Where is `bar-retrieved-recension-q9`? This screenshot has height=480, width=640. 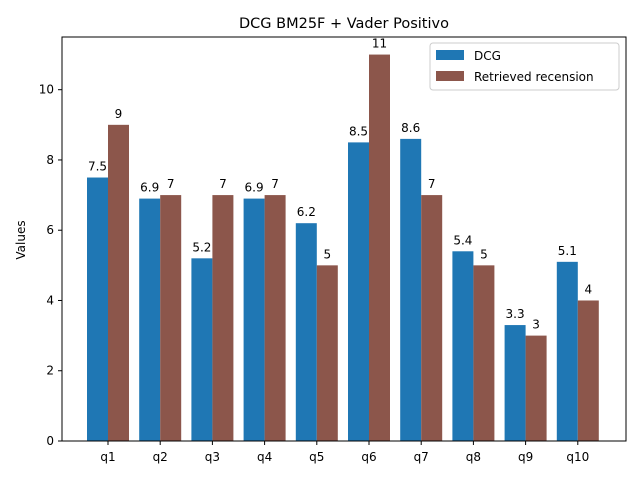
bar-retrieved-recension-q9 is located at coordinates (536, 388).